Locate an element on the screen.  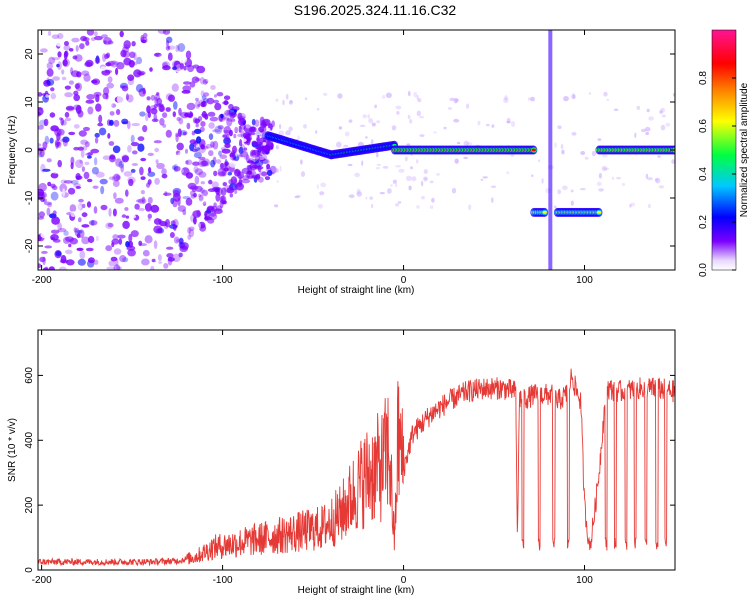
chart-title: S196.2025.324.11.16.C32 is located at coordinates (375, 10).